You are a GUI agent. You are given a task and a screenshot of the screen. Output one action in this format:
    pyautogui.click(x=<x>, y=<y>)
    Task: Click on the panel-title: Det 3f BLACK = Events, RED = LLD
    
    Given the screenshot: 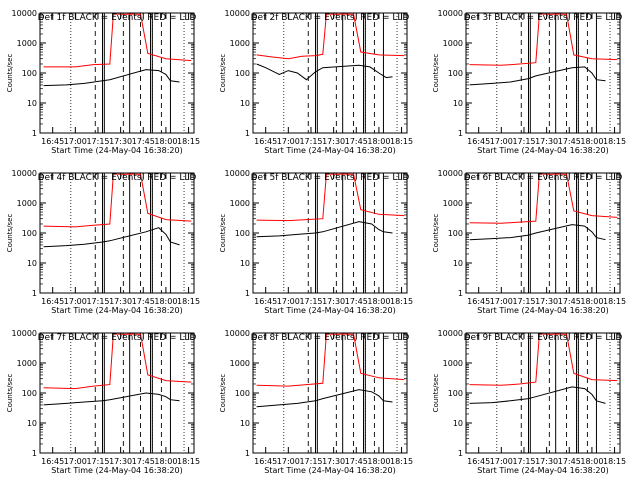 What is the action you would take?
    pyautogui.click(x=543, y=18)
    